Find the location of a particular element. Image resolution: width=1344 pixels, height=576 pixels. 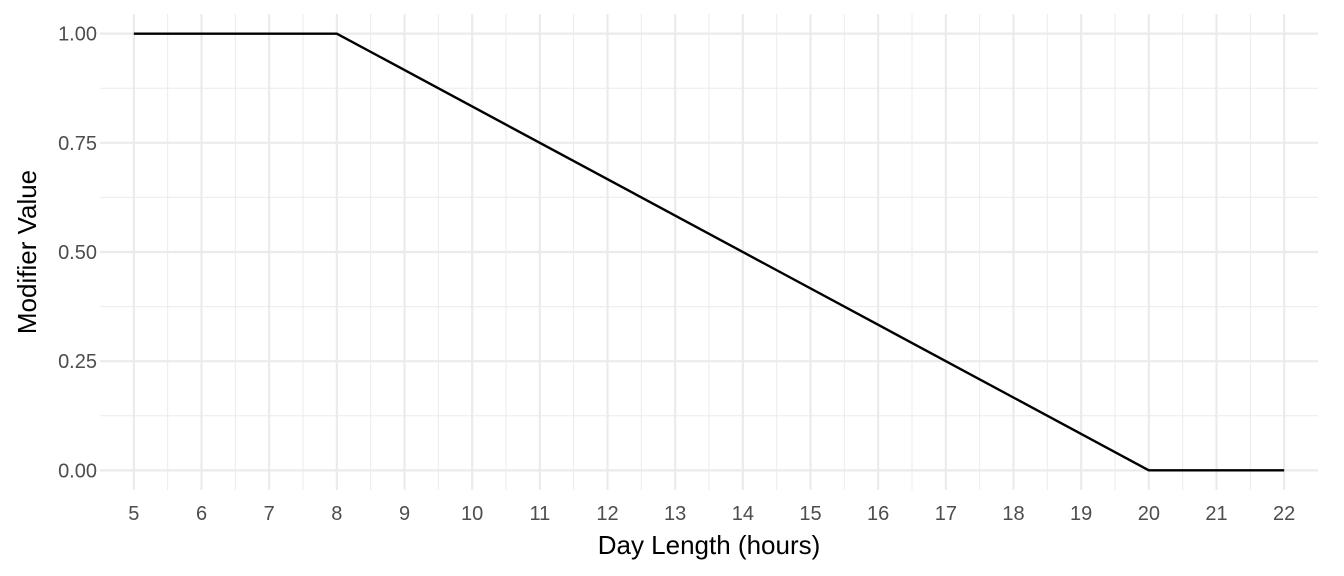

x-tick-label: 22 is located at coordinates (1284, 514).